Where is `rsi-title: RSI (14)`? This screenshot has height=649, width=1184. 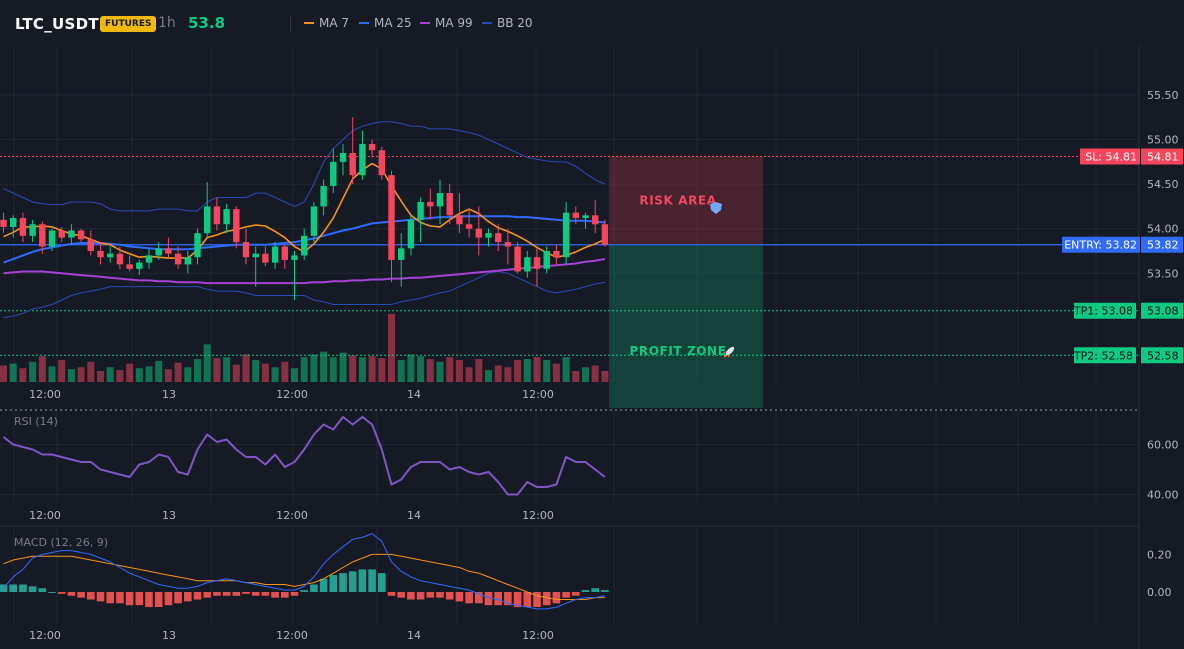 rsi-title: RSI (14) is located at coordinates (36, 421).